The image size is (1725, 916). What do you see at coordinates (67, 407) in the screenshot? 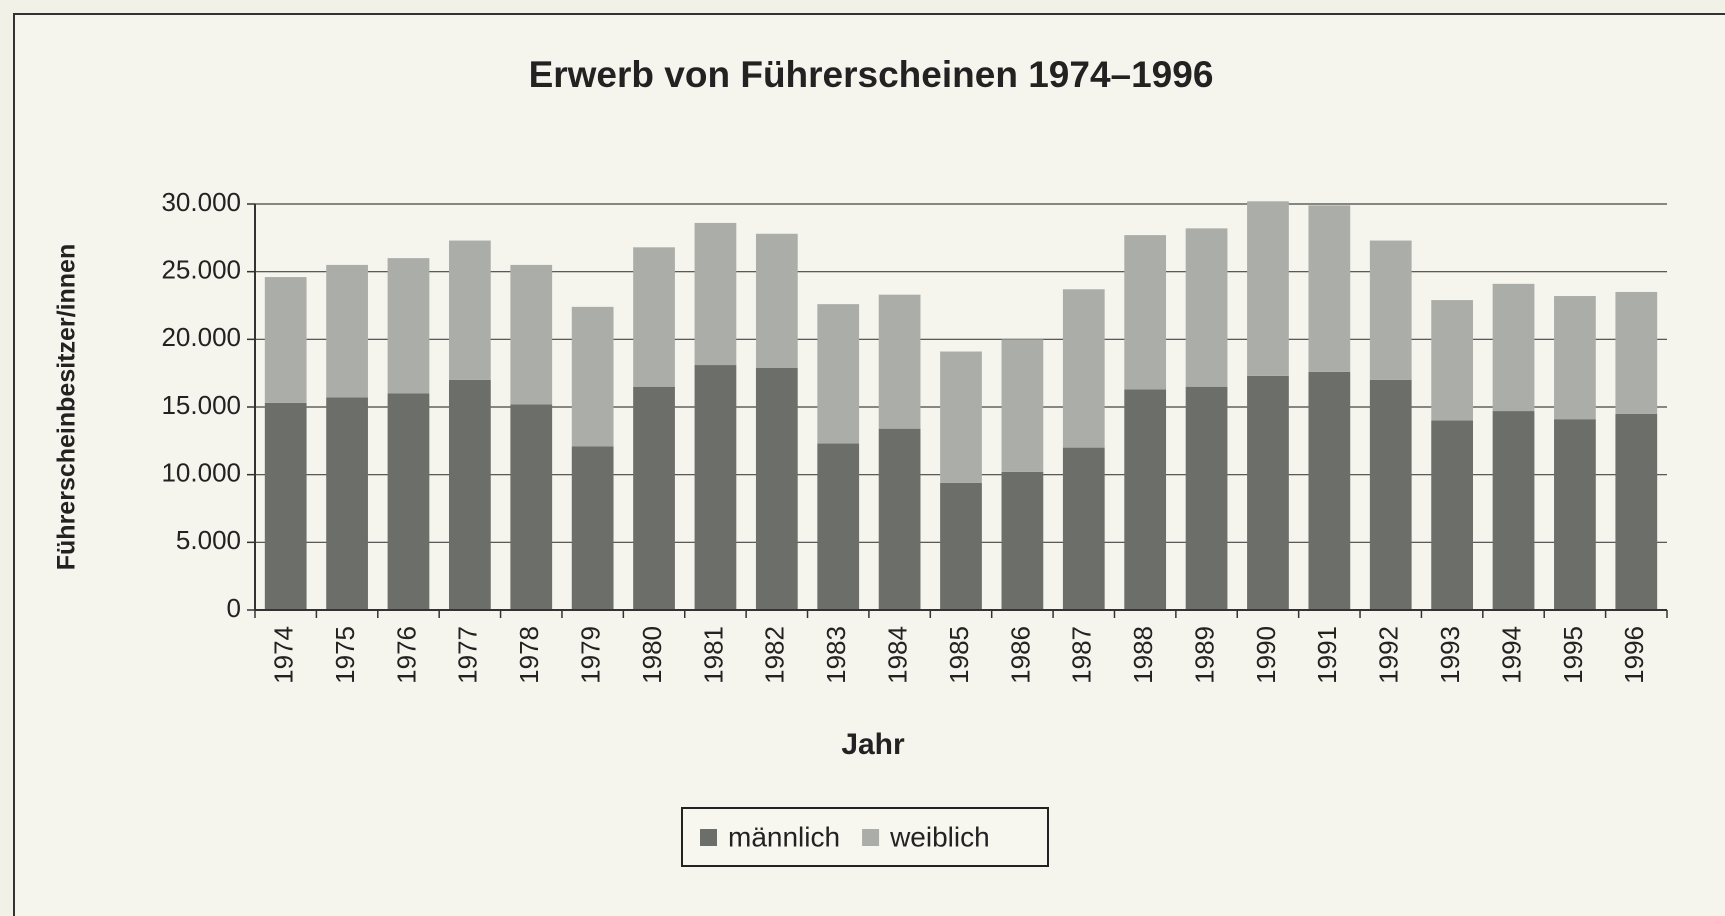
I see `y-axis-label: Führerscheinbesitzer/innen` at bounding box center [67, 407].